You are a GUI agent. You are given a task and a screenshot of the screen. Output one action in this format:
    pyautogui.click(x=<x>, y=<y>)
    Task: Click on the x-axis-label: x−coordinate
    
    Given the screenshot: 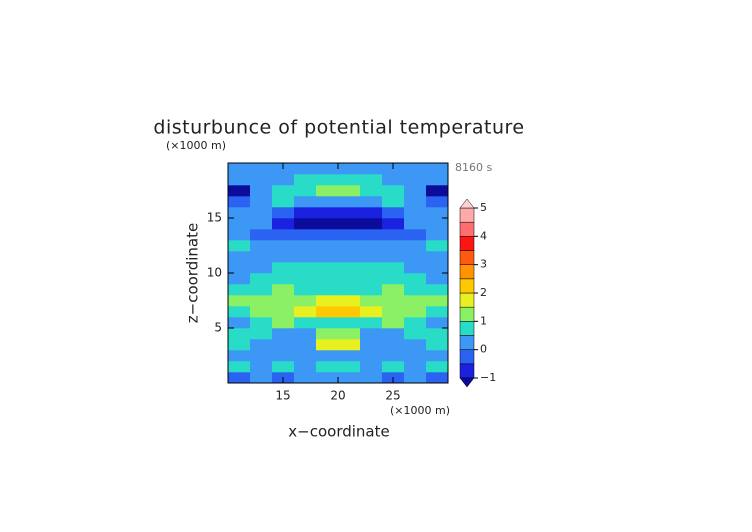 What is the action you would take?
    pyautogui.click(x=338, y=432)
    